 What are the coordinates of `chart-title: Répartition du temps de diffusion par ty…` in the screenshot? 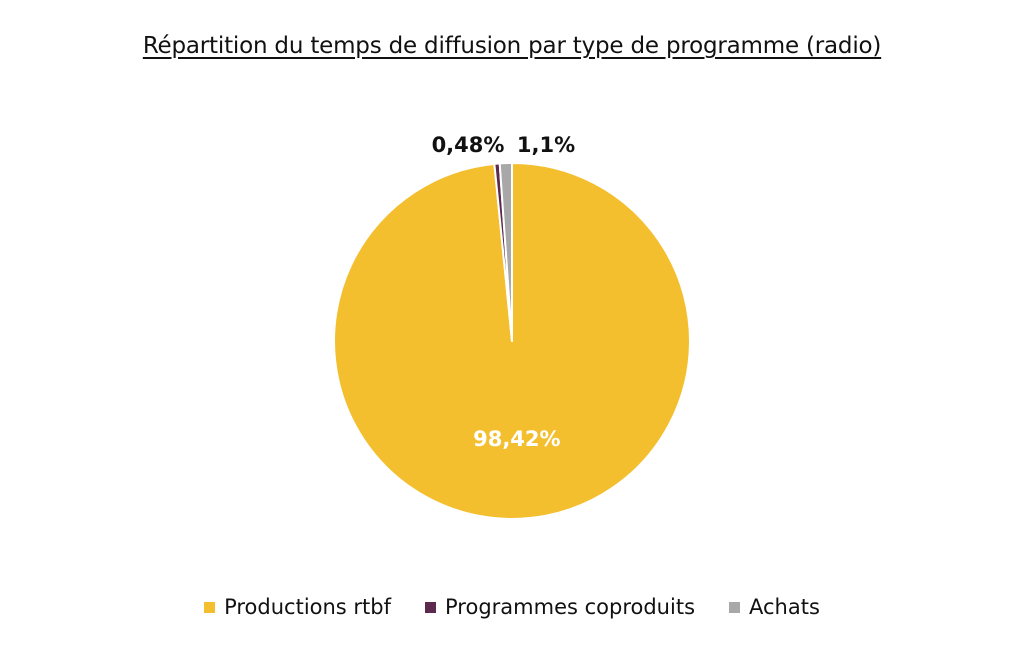 It's located at (512, 46).